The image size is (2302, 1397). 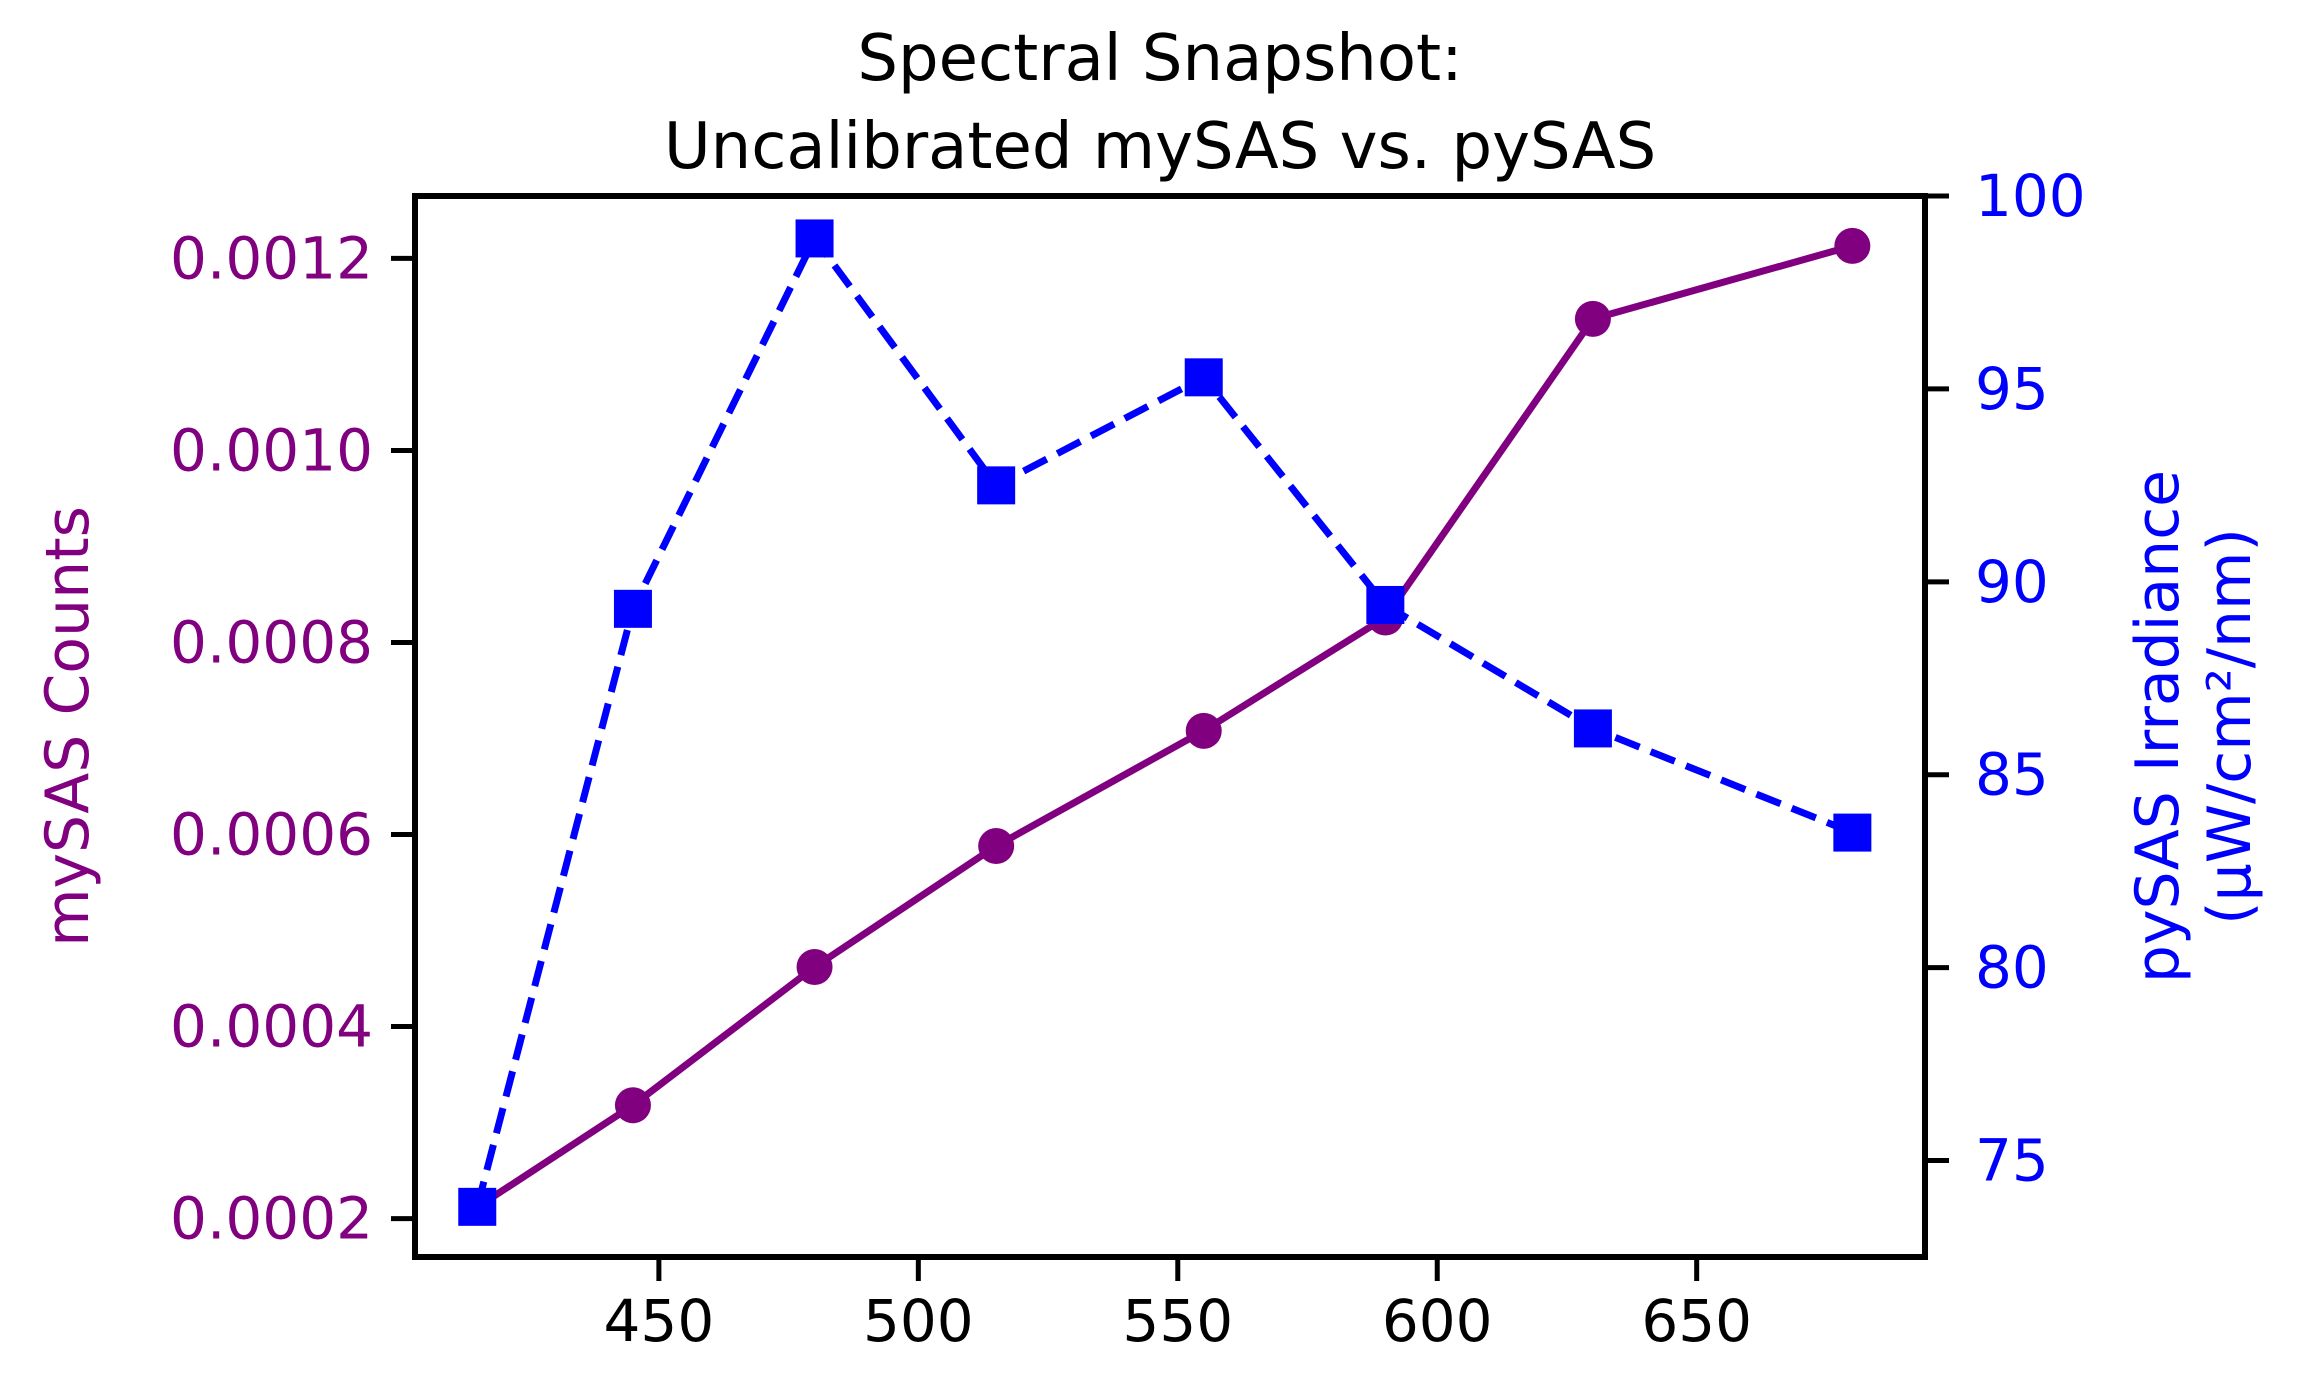 What do you see at coordinates (2158, 726) in the screenshot?
I see `y2-axis-label-line-1: pySAS Irradiance` at bounding box center [2158, 726].